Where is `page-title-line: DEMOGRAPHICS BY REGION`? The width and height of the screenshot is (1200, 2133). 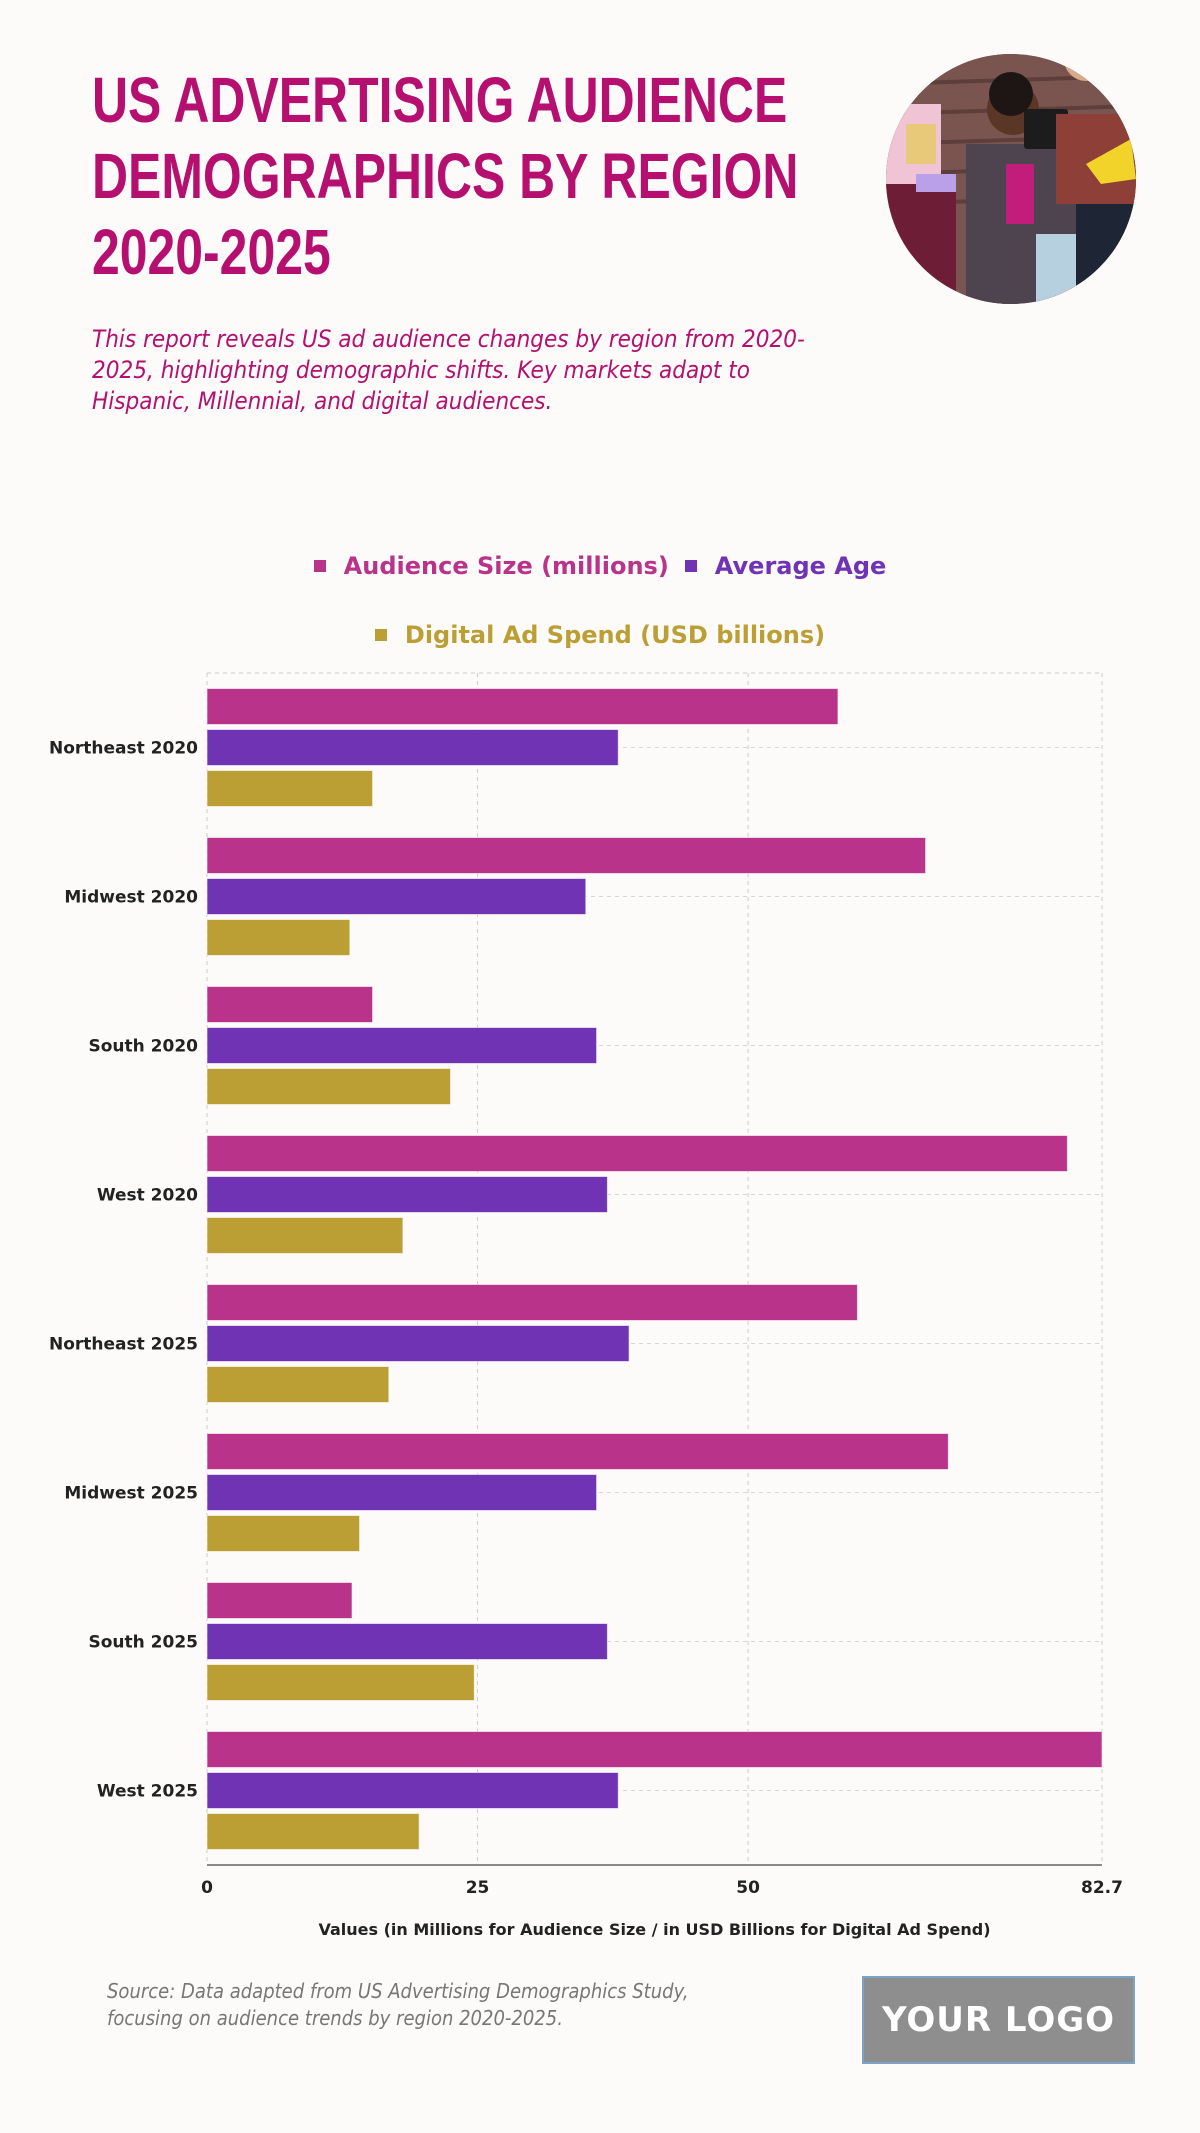 page-title-line: DEMOGRAPHICS BY REGION is located at coordinates (445, 176).